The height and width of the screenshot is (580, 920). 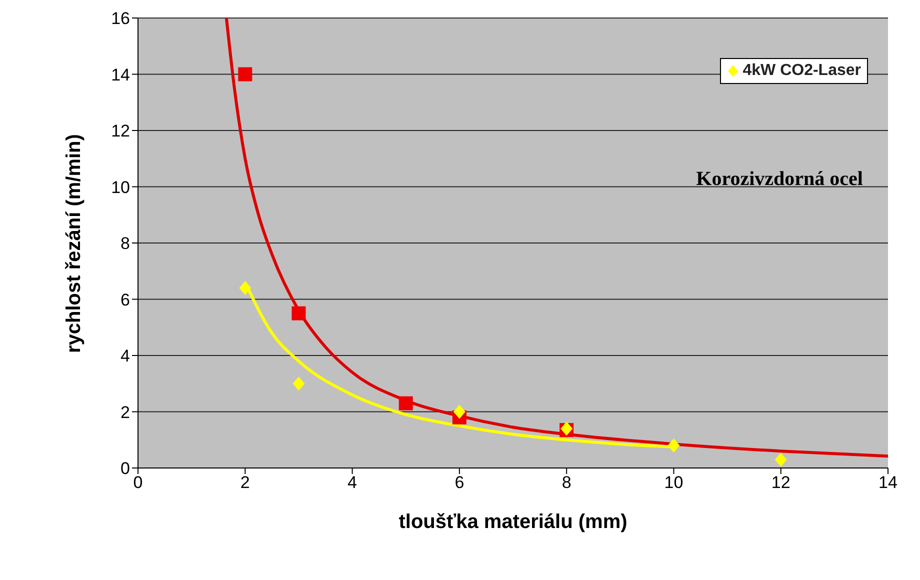 I want to click on y-tick-label: 6, so click(x=125, y=300).